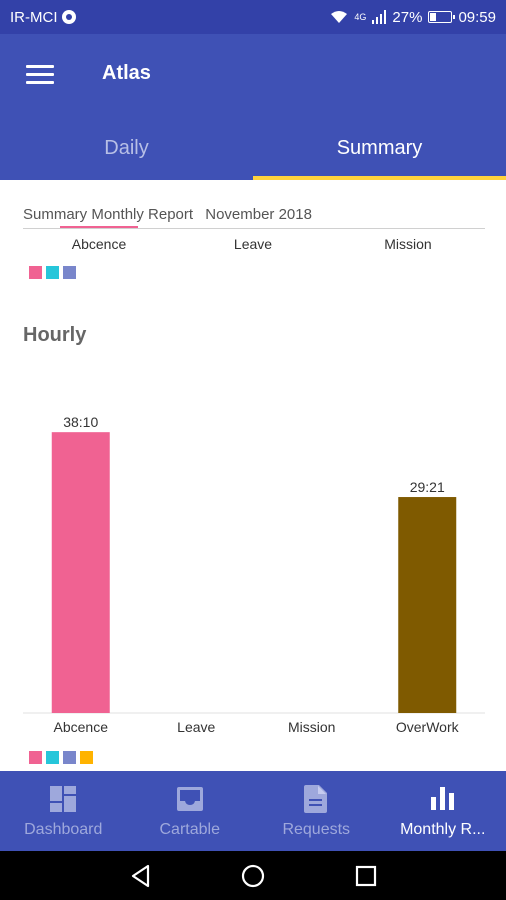 The width and height of the screenshot is (506, 900). I want to click on bar-value-label: 29:21, so click(427, 487).